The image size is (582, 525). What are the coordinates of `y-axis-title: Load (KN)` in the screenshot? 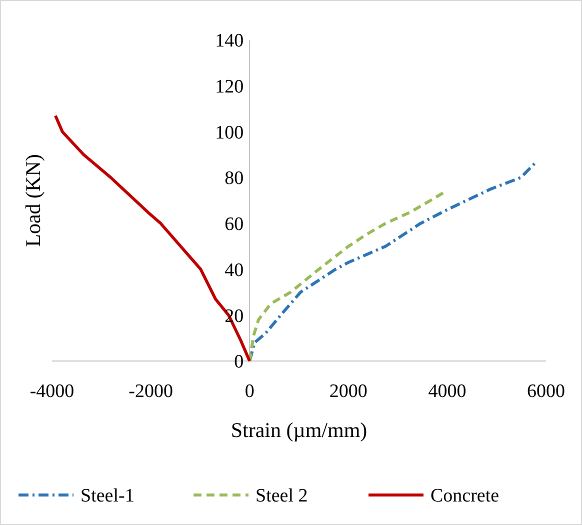 It's located at (33, 200).